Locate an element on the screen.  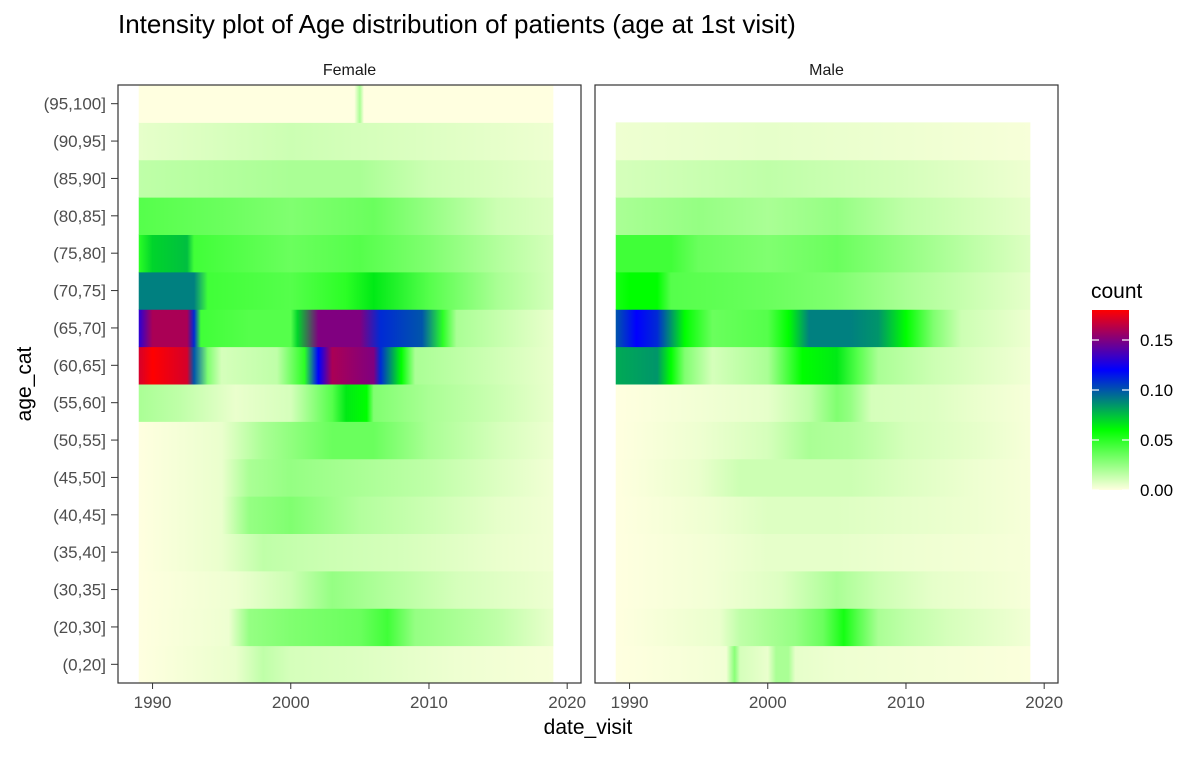
y-tick-label: (55,60] is located at coordinates (79, 403).